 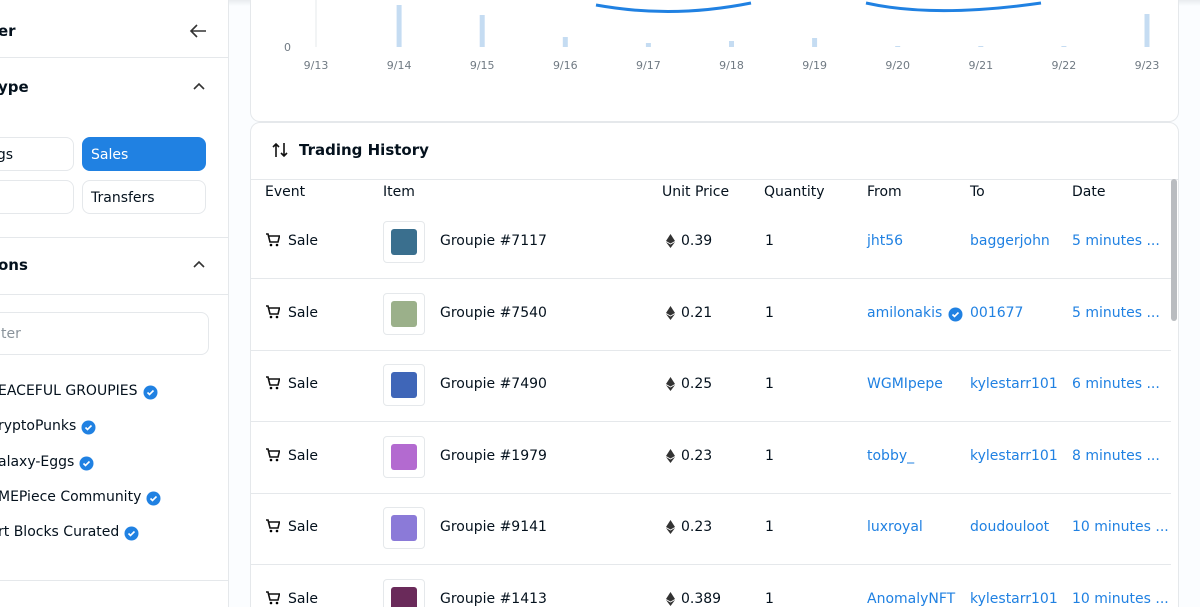 I want to click on column-header: Unit Price, so click(x=696, y=192).